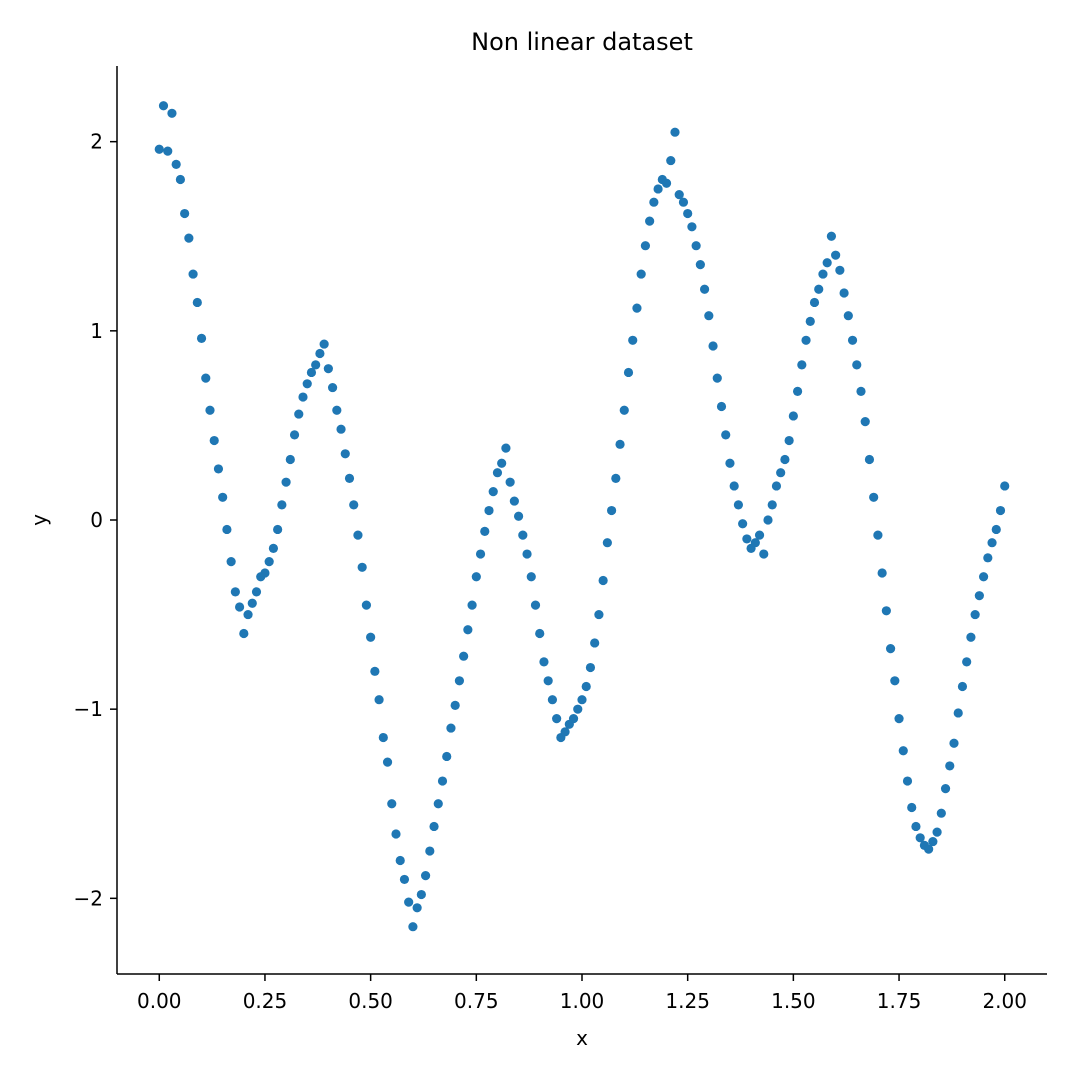 Image resolution: width=1080 pixels, height=1080 pixels. Describe the element at coordinates (687, 1001) in the screenshot. I see `x-tick-label: 1.25` at that location.